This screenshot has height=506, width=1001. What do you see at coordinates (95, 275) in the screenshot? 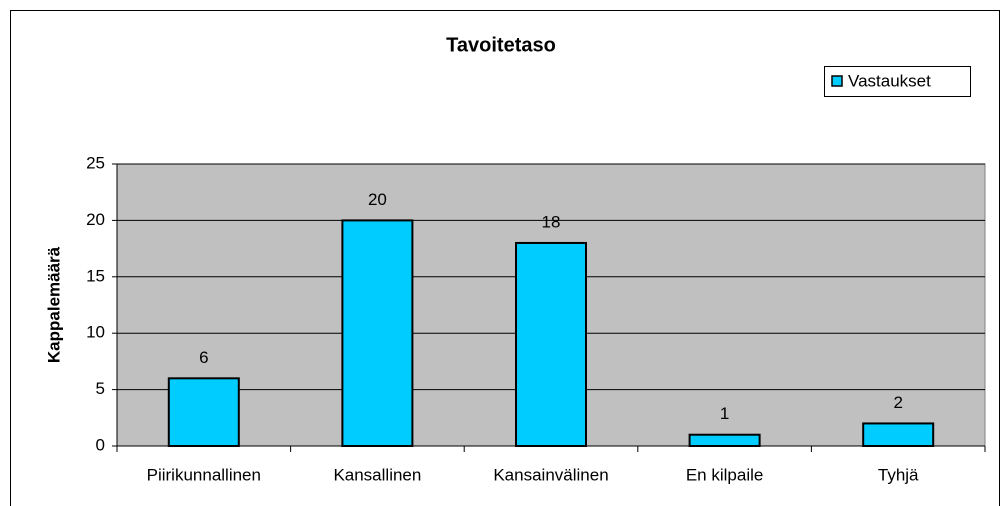
I see `y-tick-label: 15` at bounding box center [95, 275].